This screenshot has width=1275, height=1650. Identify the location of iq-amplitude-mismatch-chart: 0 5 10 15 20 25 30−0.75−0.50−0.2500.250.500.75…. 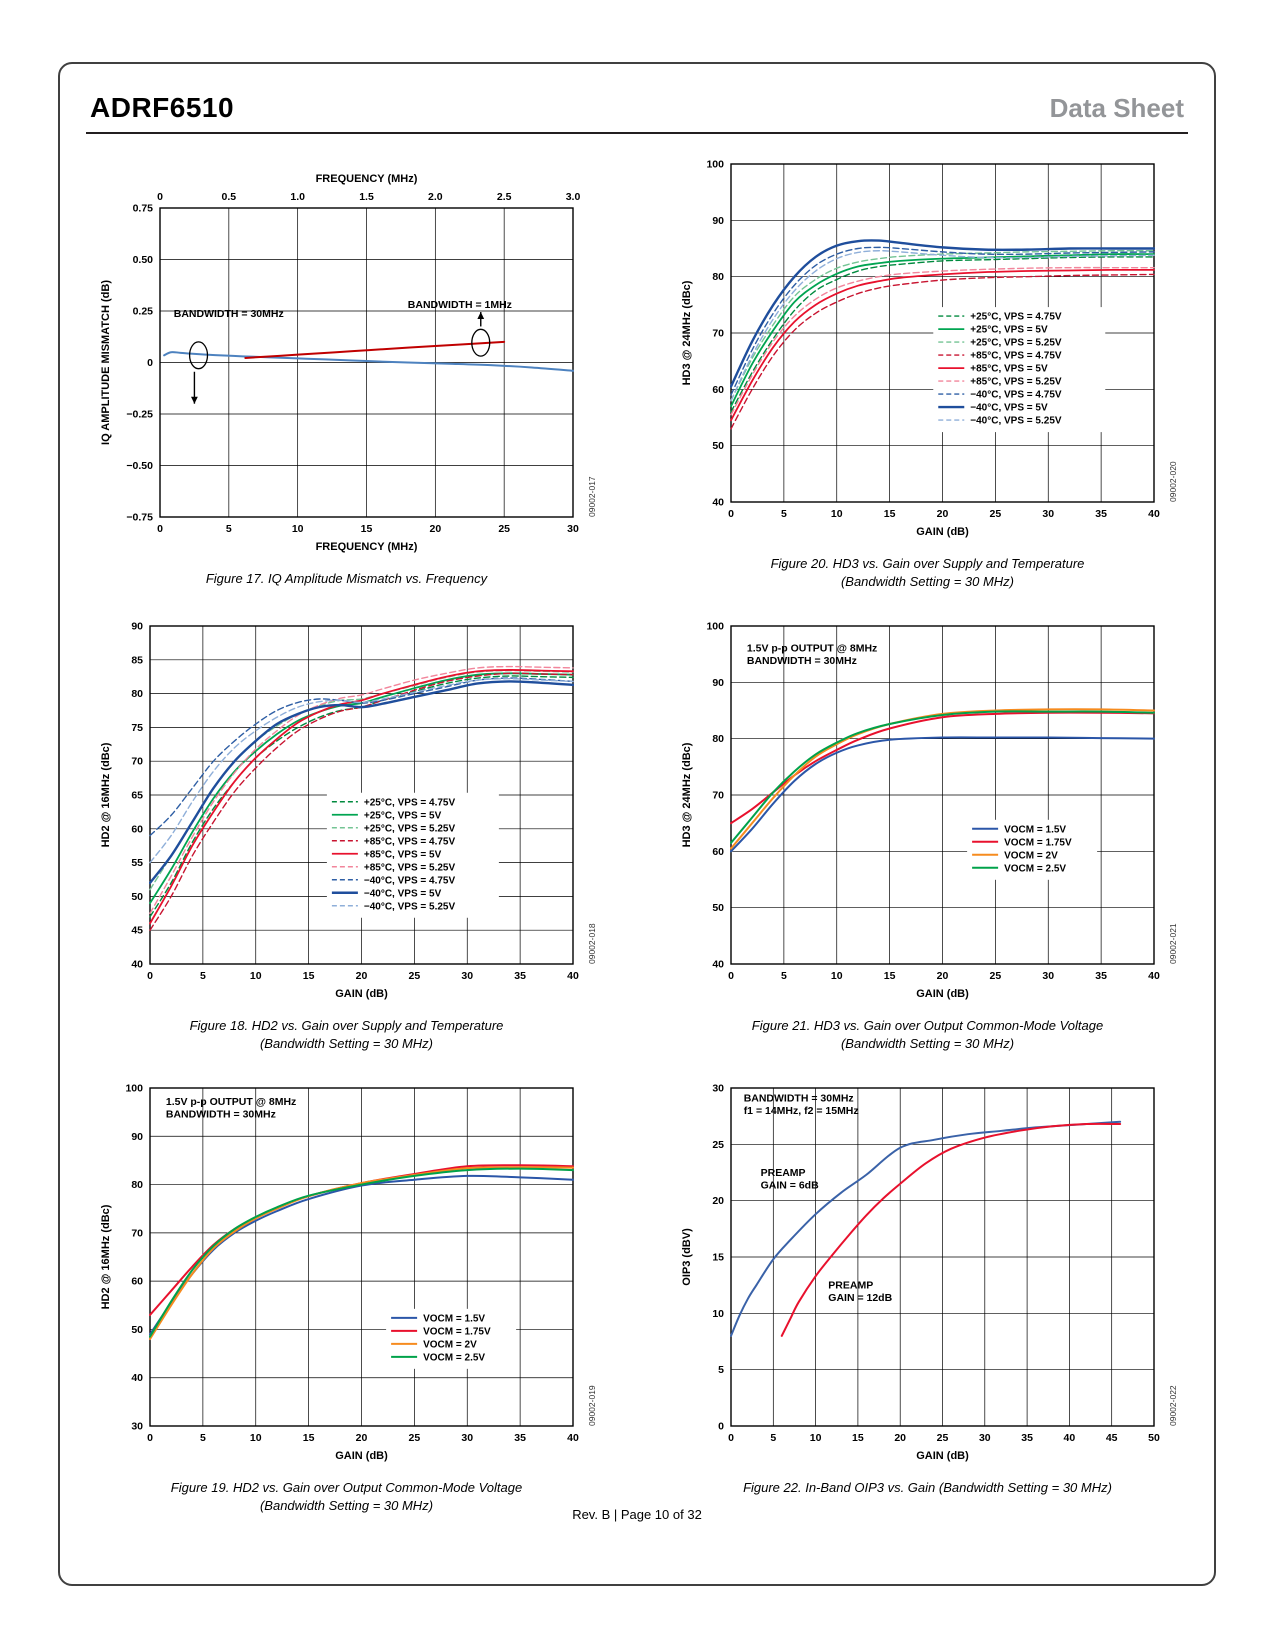
(348, 363).